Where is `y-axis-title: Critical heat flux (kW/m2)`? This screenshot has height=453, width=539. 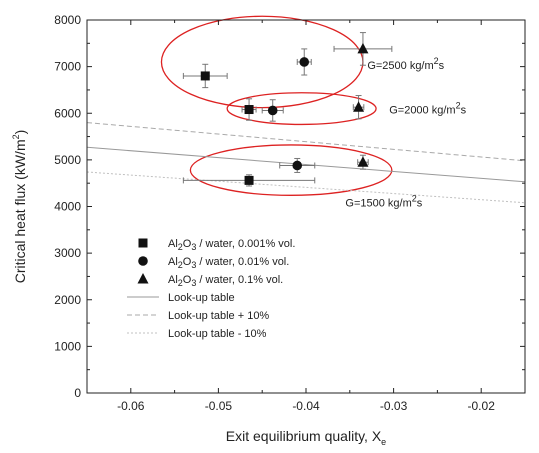
y-axis-title: Critical heat flux (kW/m2) is located at coordinates (19, 207).